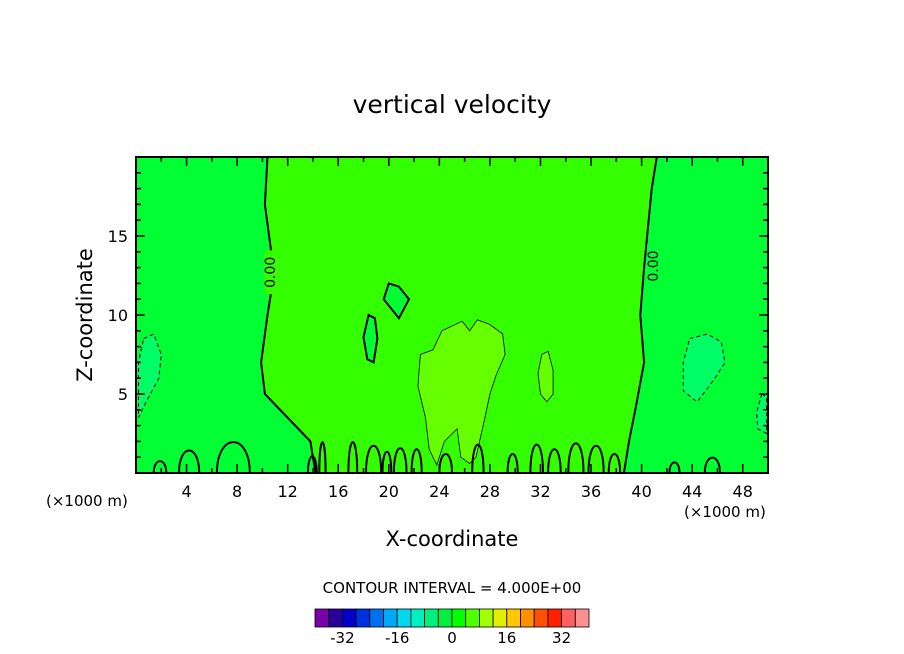 This screenshot has width=904, height=654. I want to click on x-tick-label: 32, so click(540, 491).